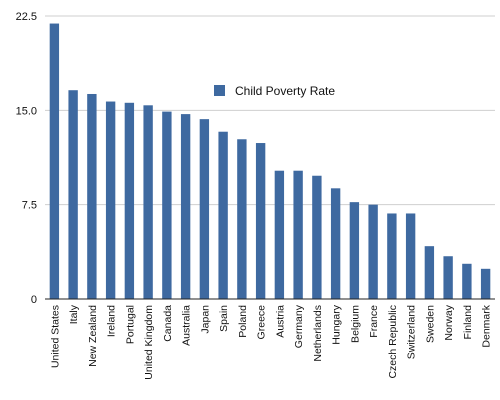  What do you see at coordinates (412, 332) in the screenshot?
I see `x-category-label: Switzerland` at bounding box center [412, 332].